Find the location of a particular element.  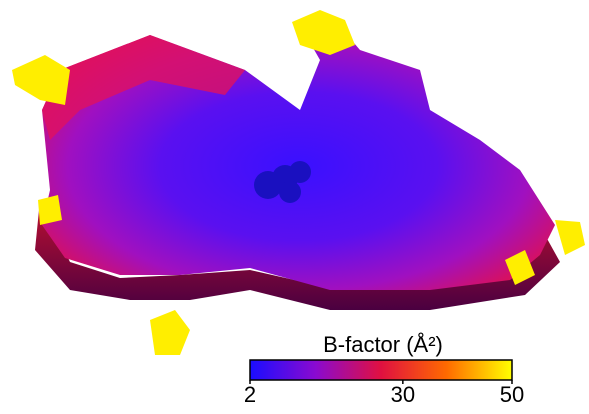

colorbar-tick-label: 2 is located at coordinates (250, 394).